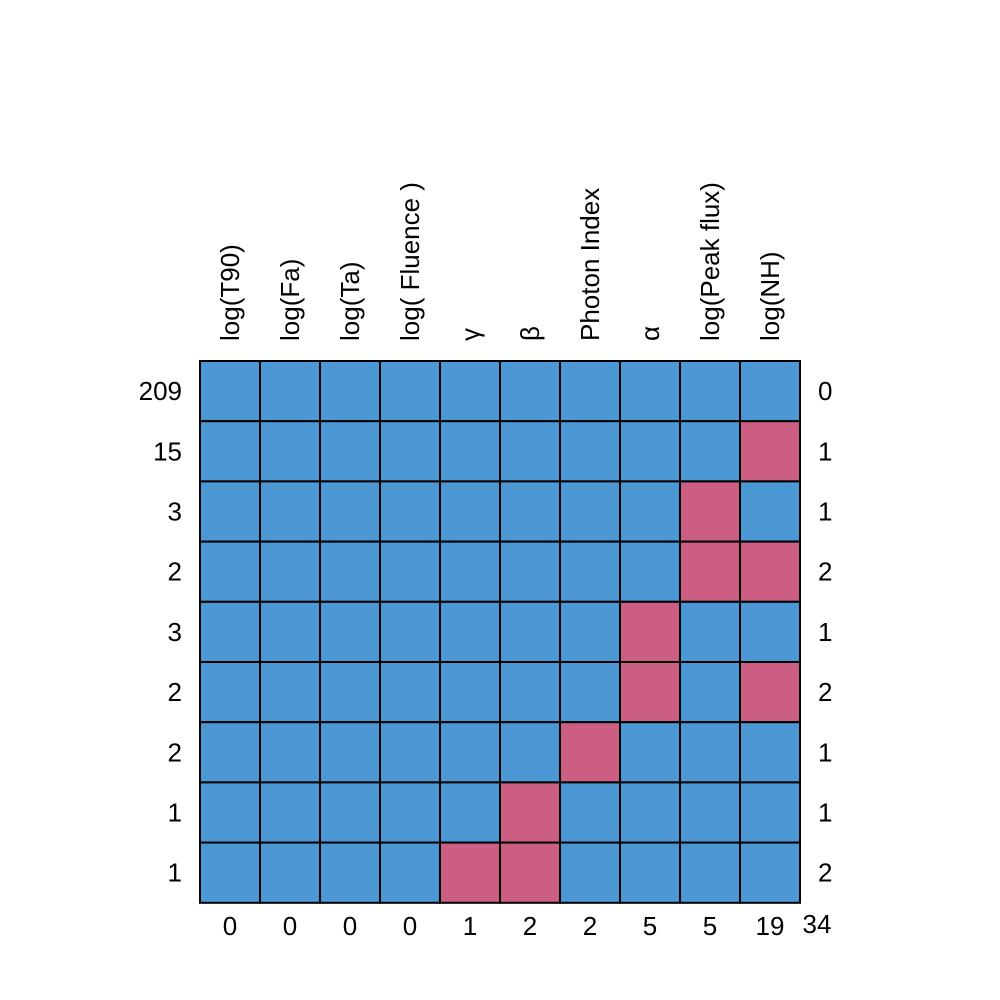 Image resolution: width=1000 pixels, height=1000 pixels. I want to click on variable-label: Photon Index, so click(590, 264).